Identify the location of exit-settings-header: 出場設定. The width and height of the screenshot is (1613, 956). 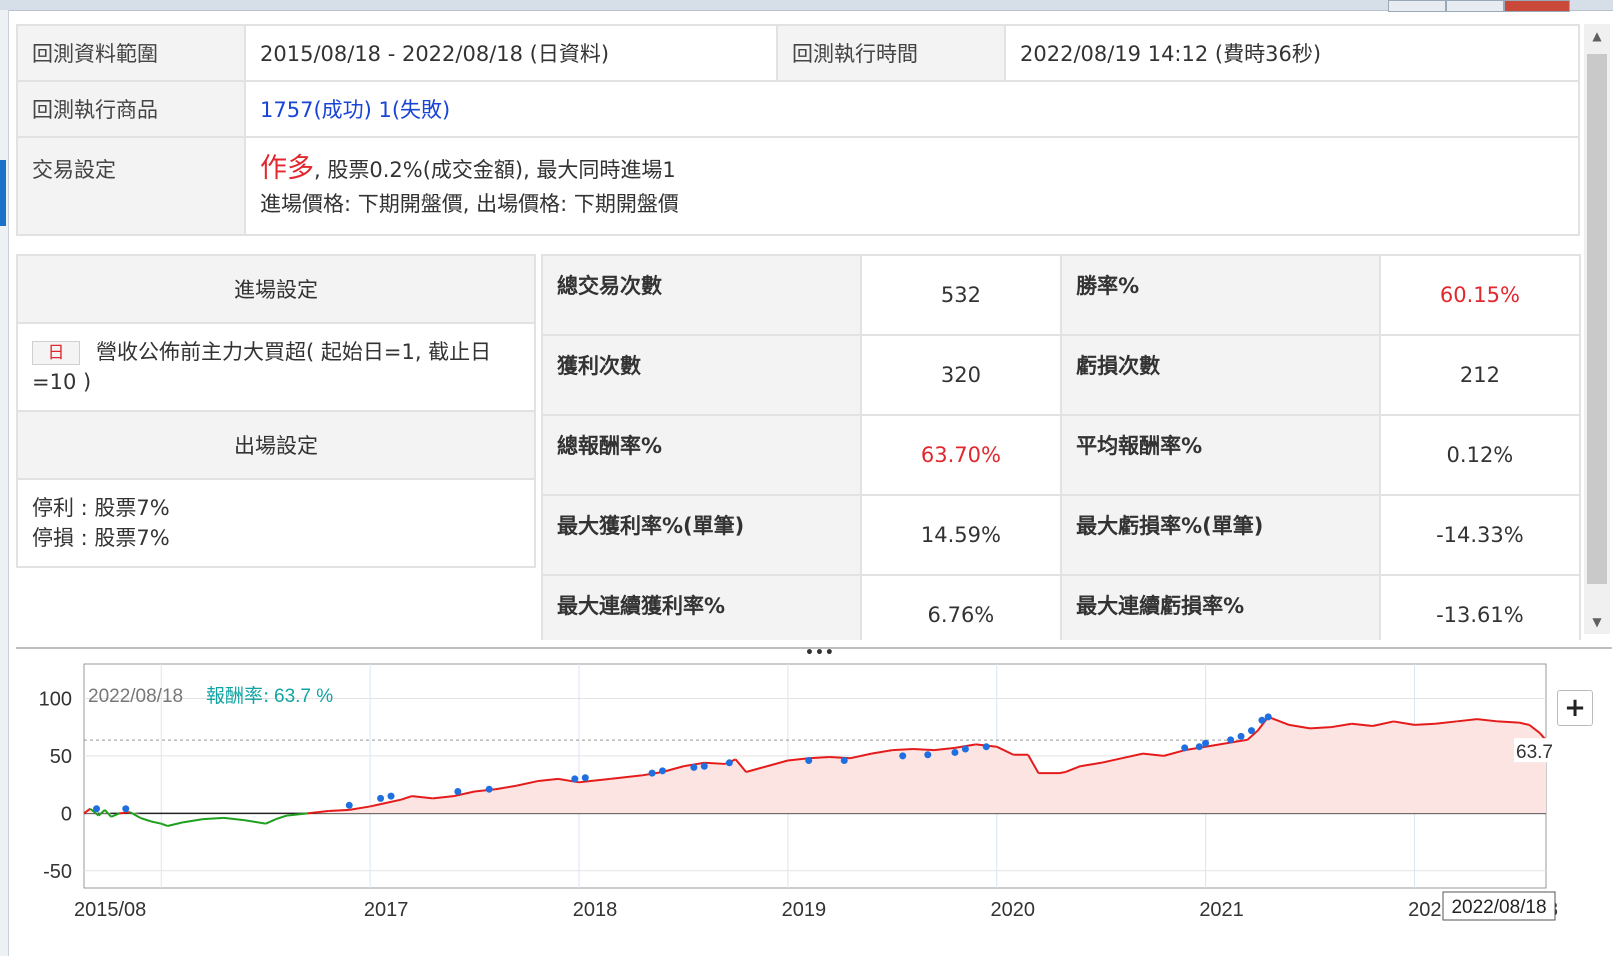
(276, 445).